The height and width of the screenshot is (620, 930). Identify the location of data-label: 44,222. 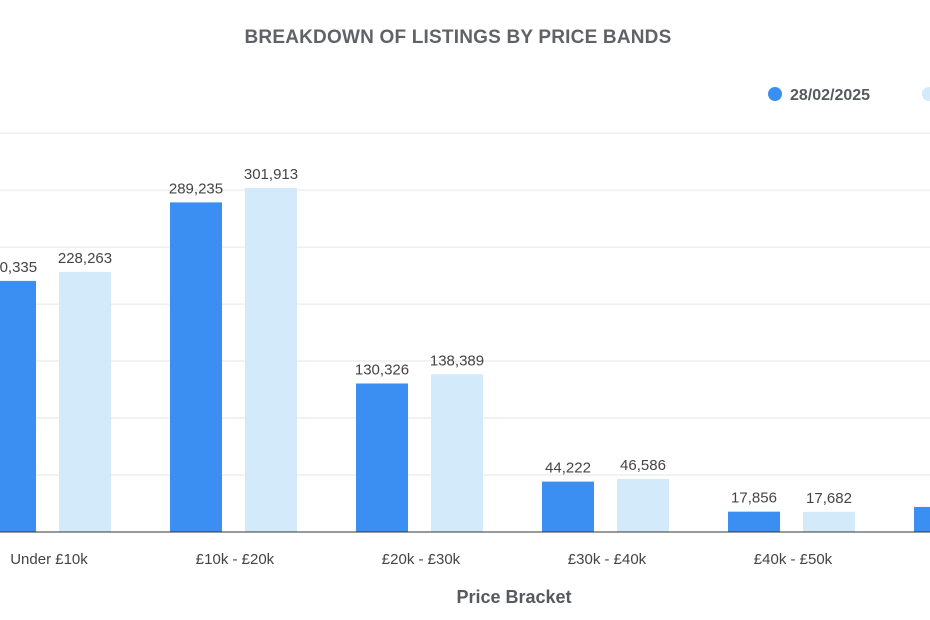
(568, 468).